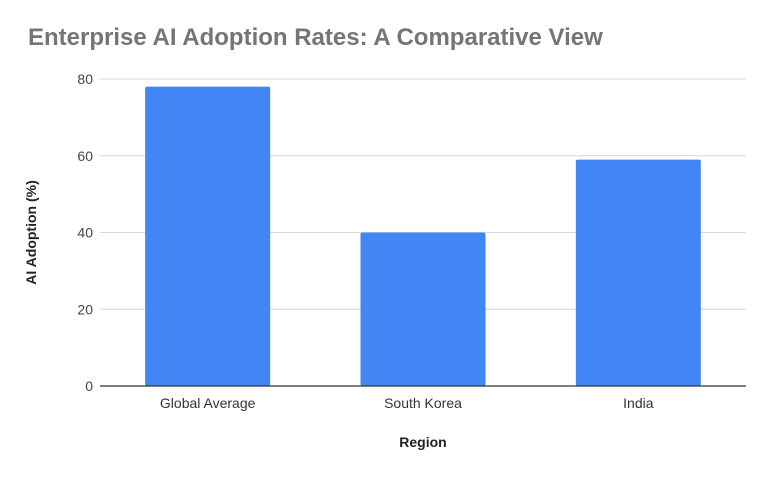  I want to click on x-axis-title: Region, so click(422, 442).